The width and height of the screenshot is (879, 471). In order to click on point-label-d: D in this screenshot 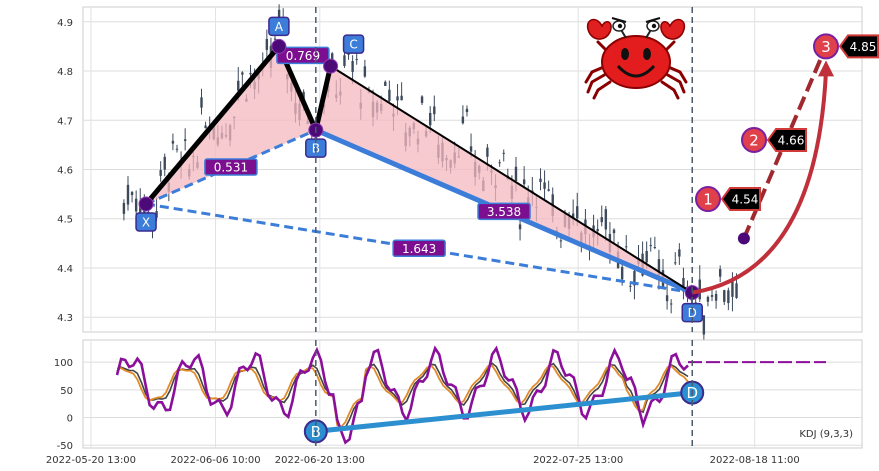, I will do `click(692, 313)`.